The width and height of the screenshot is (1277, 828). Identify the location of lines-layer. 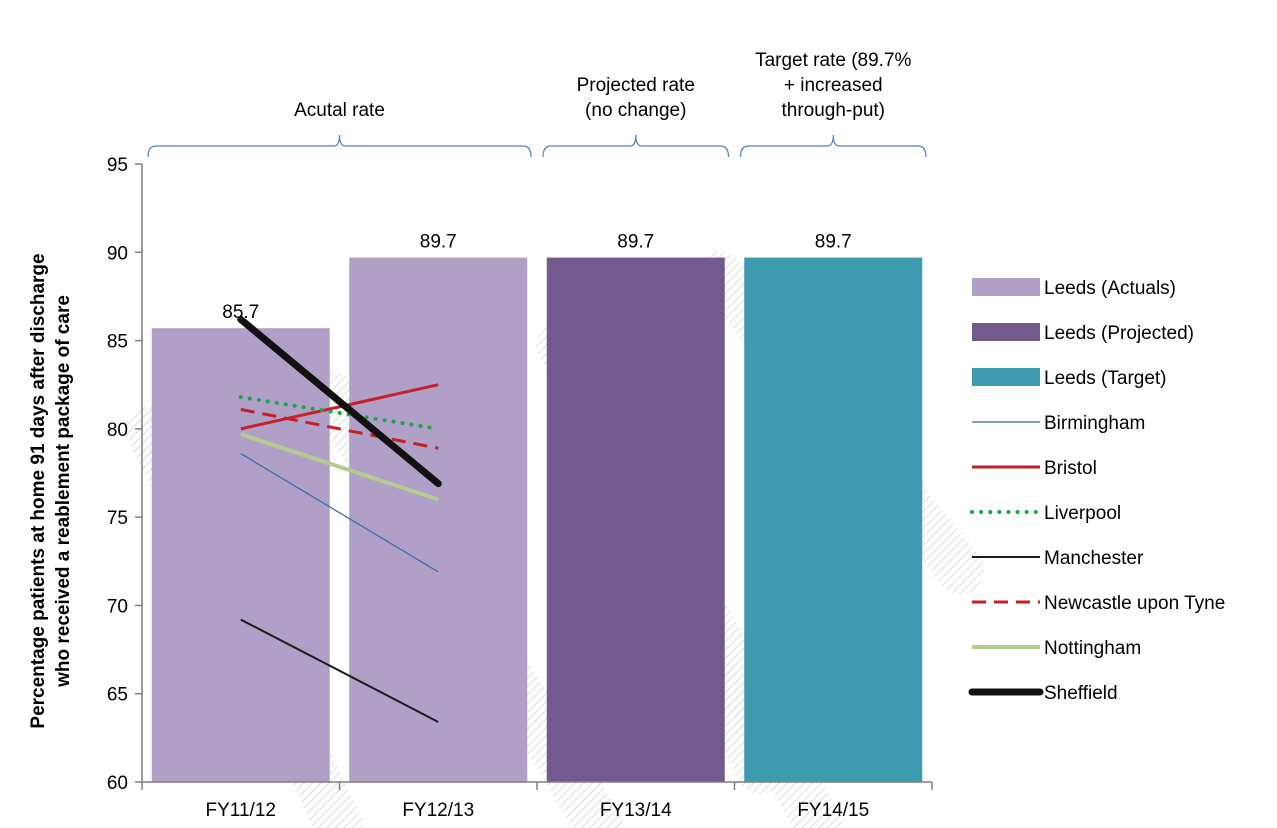
(339, 519).